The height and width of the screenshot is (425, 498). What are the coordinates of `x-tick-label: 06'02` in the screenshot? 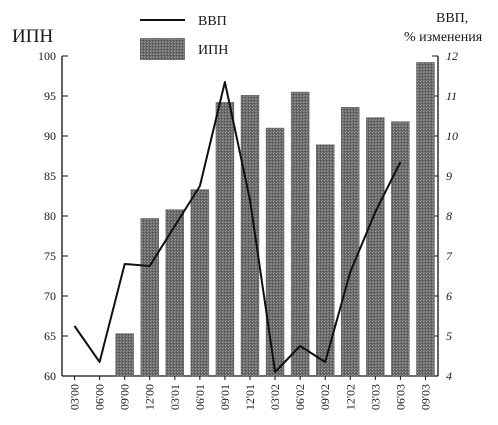 It's located at (300, 397).